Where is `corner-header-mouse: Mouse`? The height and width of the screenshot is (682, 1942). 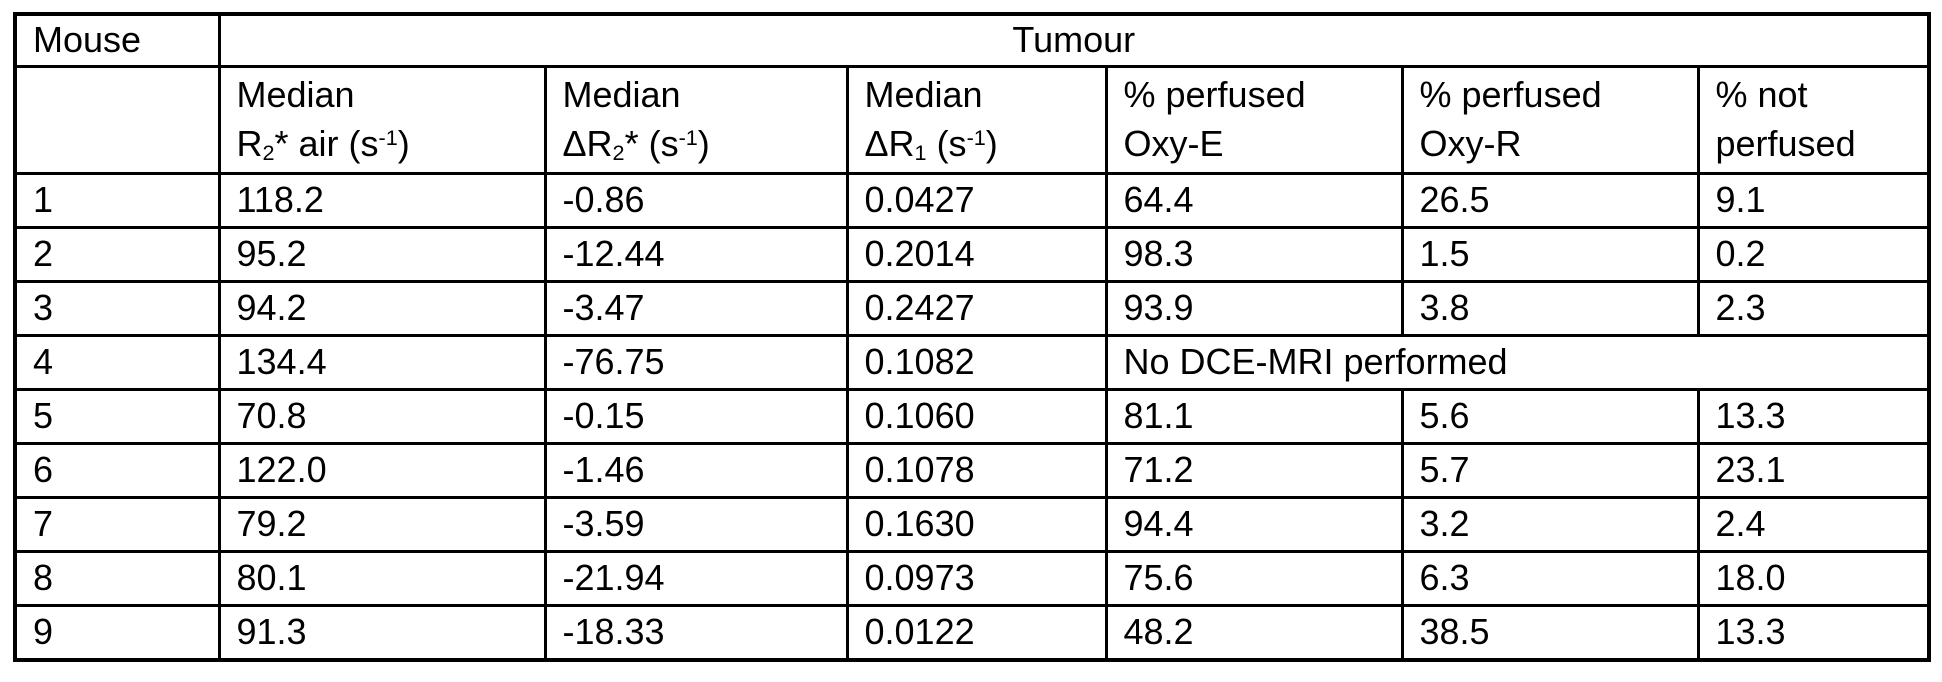
corner-header-mouse: Mouse is located at coordinates (117, 40).